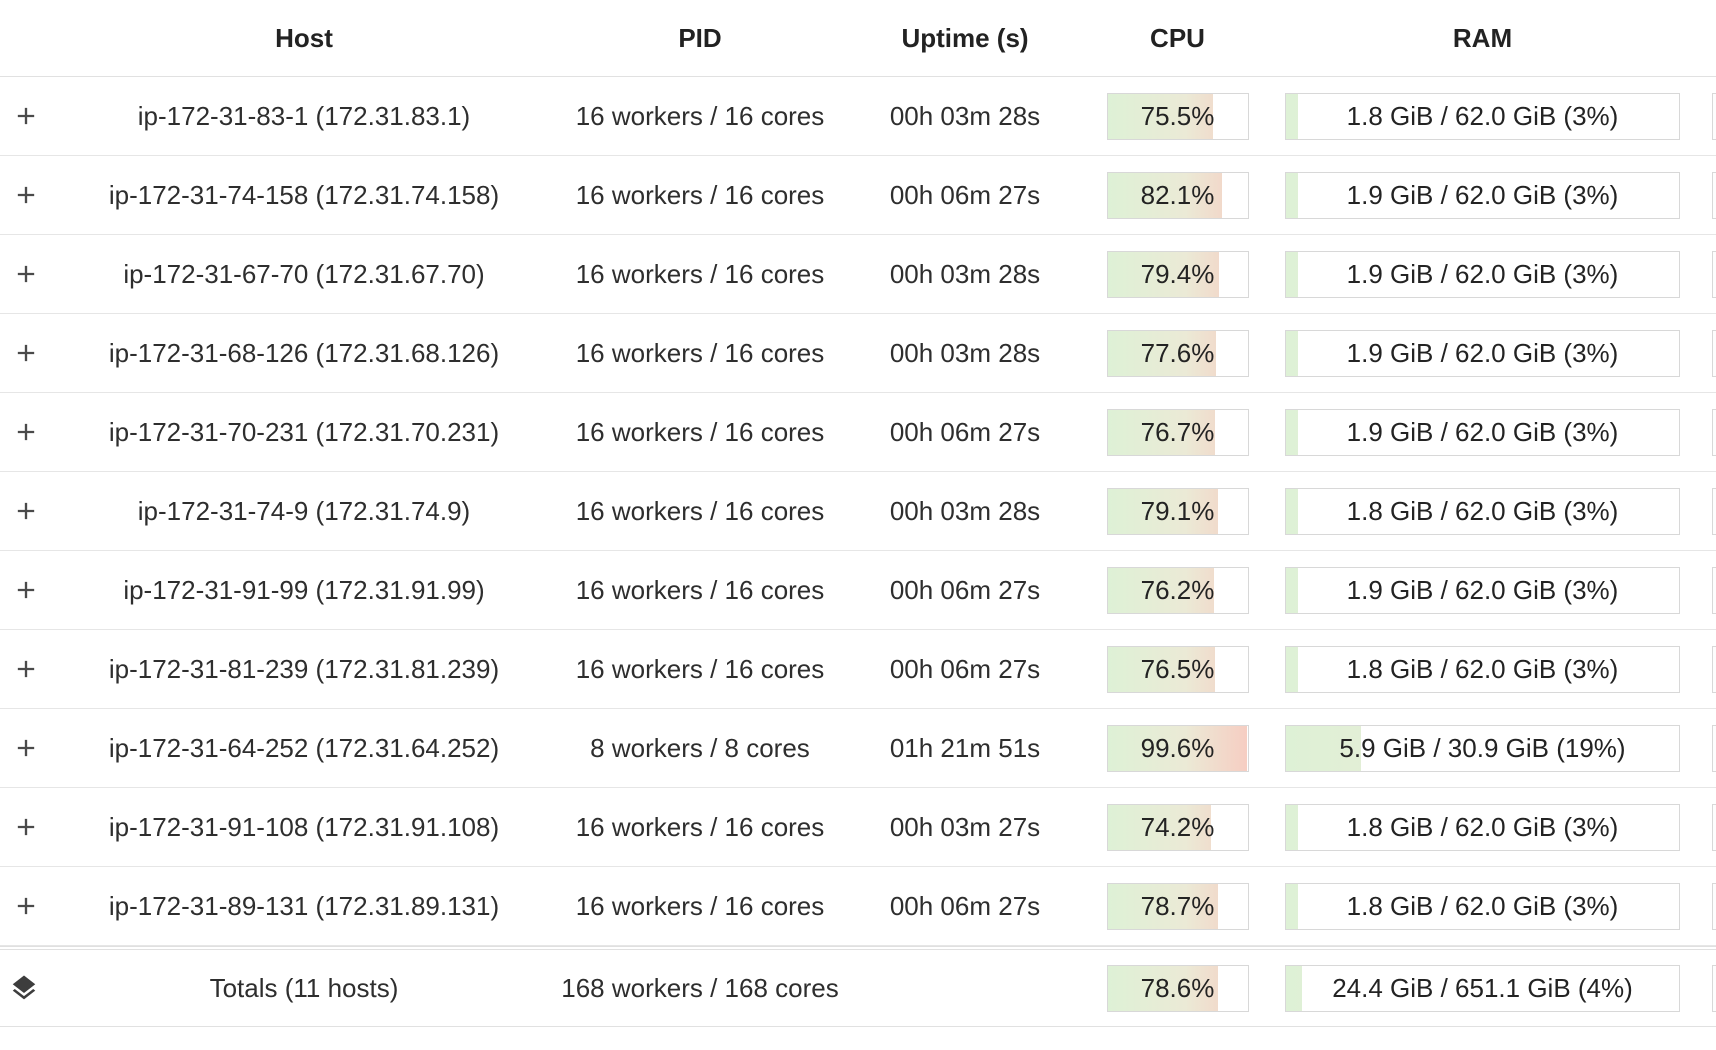  What do you see at coordinates (304, 431) in the screenshot?
I see `host-cell: ip-172-31-70-231 (172.31.70.231)` at bounding box center [304, 431].